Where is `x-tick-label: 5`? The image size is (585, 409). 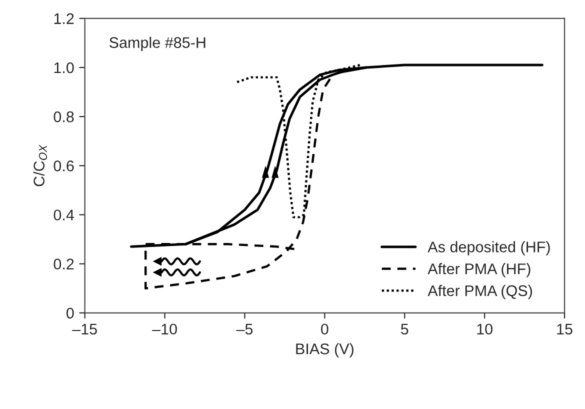 x-tick-label: 5 is located at coordinates (404, 329).